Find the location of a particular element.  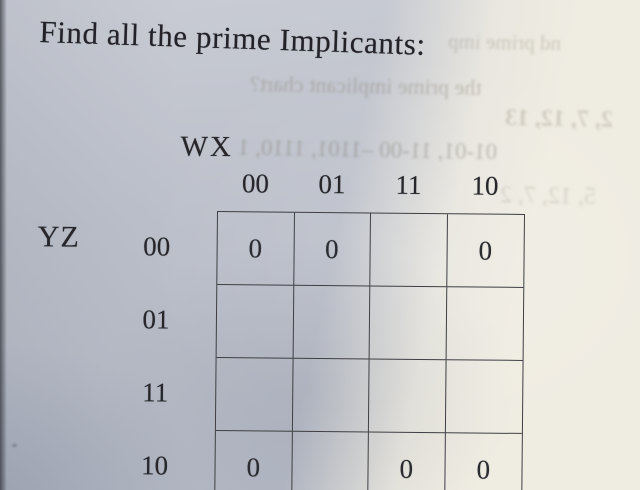

kmap-row-var-label: YZ is located at coordinates (58, 237).